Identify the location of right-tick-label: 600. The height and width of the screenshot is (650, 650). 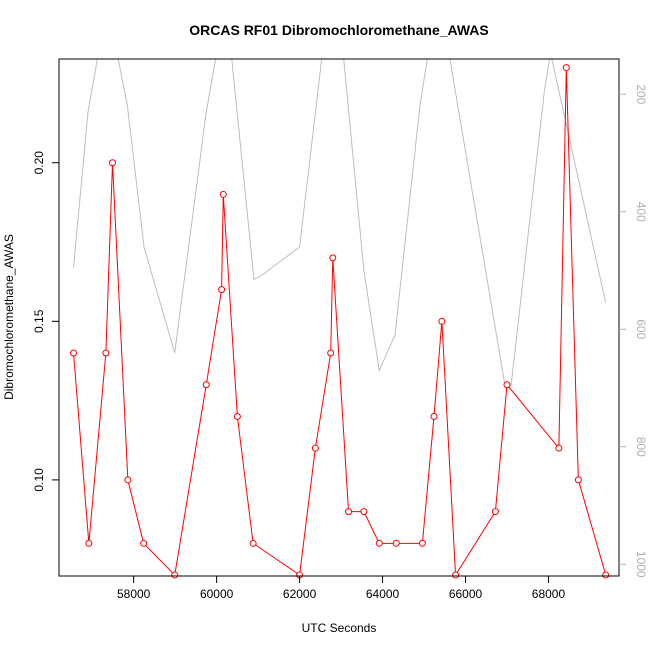
(641, 329).